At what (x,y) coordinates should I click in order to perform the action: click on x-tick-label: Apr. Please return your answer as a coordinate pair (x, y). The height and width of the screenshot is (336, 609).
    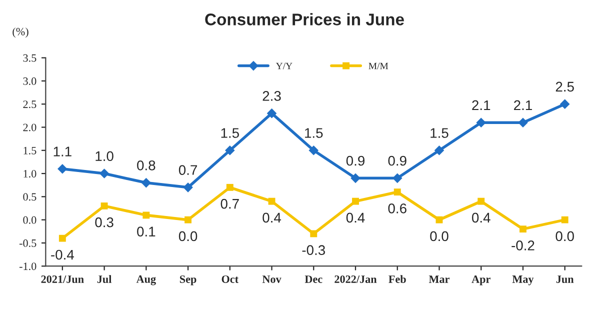
    Looking at the image, I should click on (481, 281).